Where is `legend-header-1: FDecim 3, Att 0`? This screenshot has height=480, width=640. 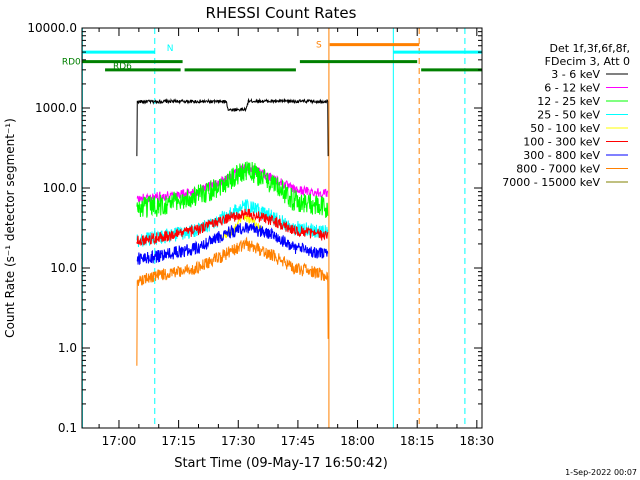
legend-header-1: FDecim 3, Att 0 is located at coordinates (587, 61).